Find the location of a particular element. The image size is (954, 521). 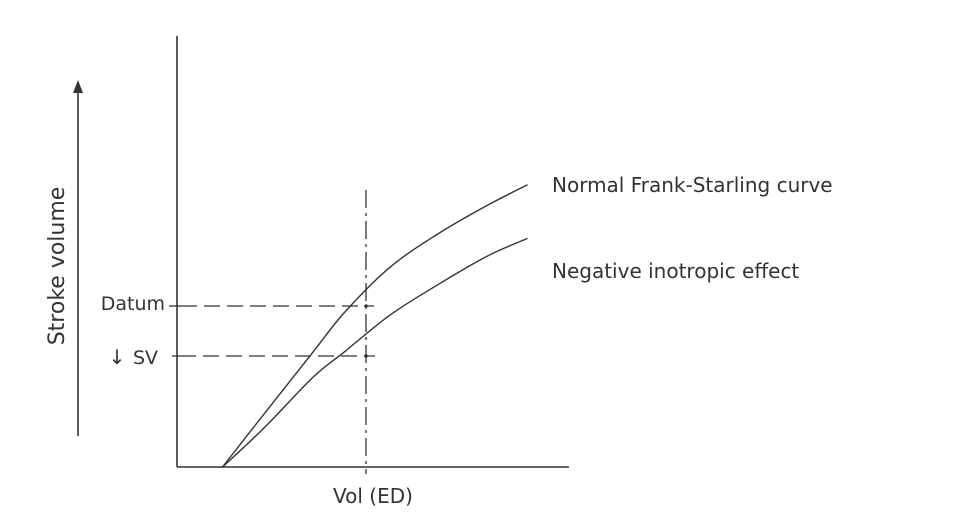

x-axis-label: Vol (ED) is located at coordinates (373, 496).